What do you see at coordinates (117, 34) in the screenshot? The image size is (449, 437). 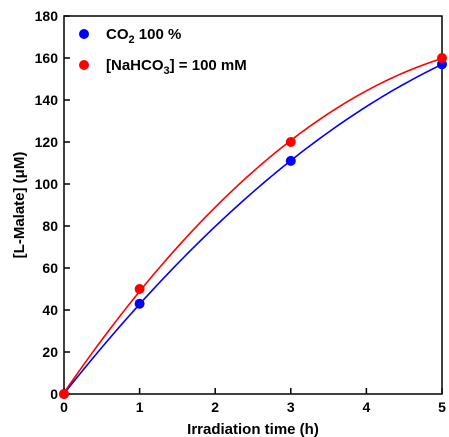 I see `legend-label-main: CO` at bounding box center [117, 34].